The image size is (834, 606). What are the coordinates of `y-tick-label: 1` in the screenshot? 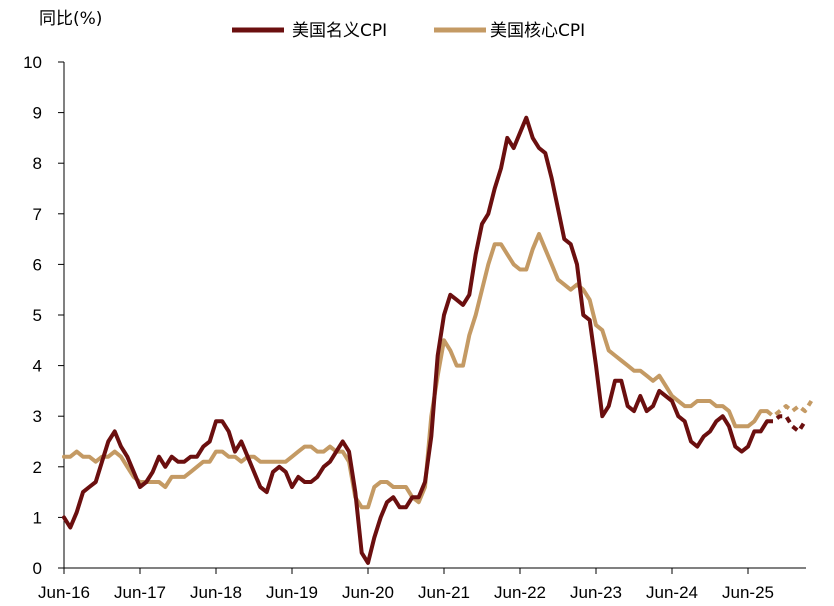 It's located at (37, 517).